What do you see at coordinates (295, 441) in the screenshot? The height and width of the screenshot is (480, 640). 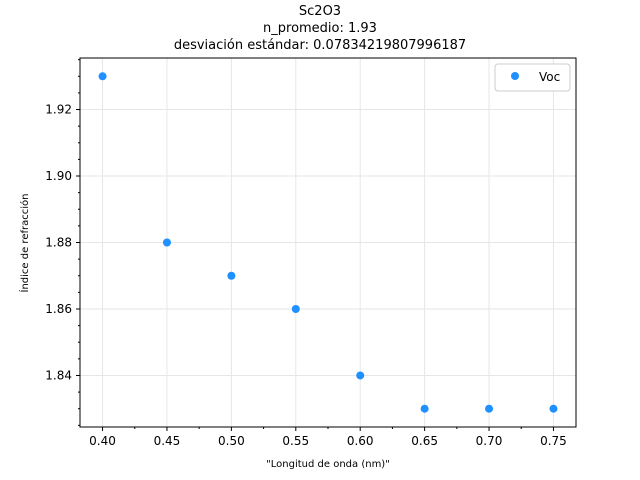 I see `x-tick-label: 0.55` at bounding box center [295, 441].